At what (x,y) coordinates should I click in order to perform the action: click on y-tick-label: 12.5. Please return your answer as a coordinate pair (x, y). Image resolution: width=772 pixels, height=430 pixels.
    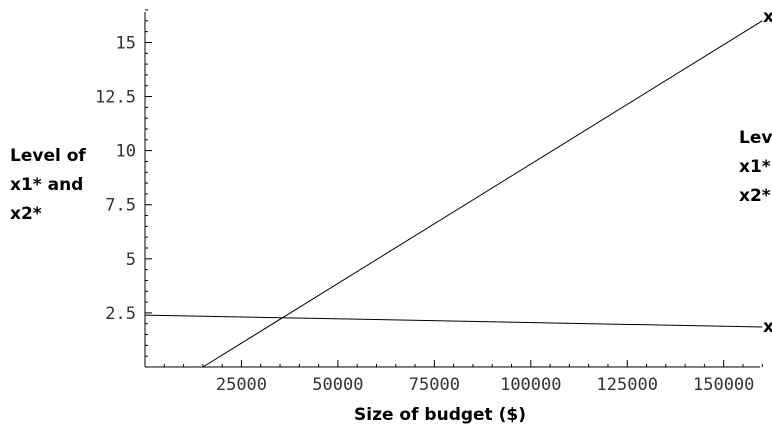
    Looking at the image, I should click on (115, 98).